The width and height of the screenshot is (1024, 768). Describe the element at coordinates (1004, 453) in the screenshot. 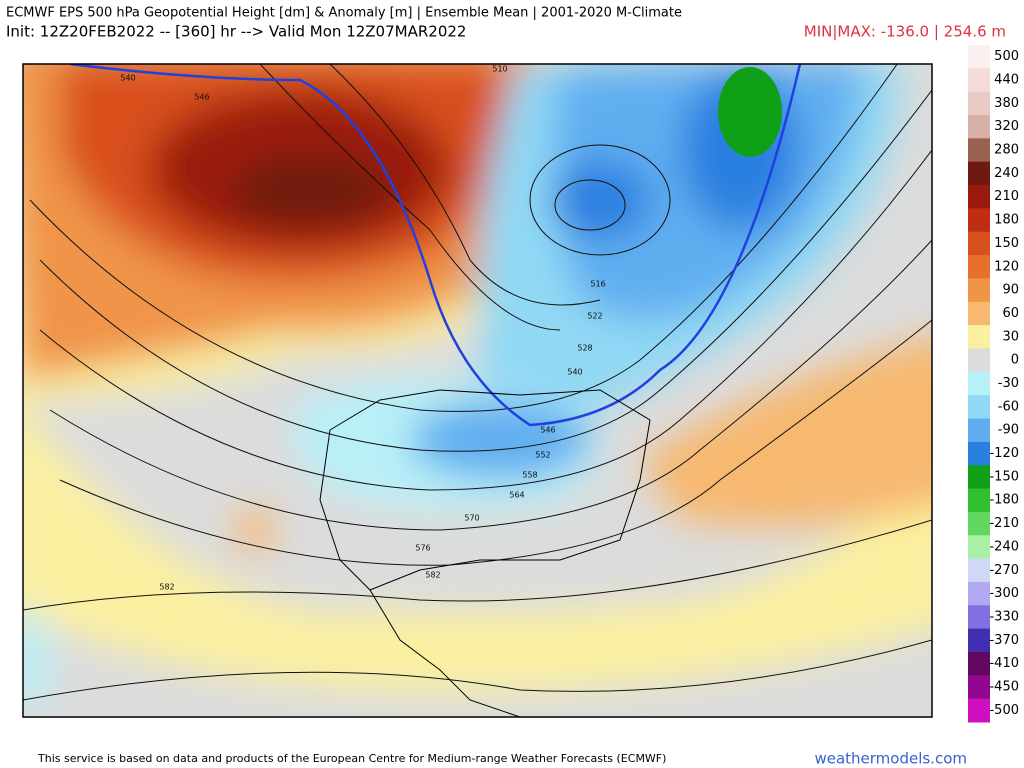

I see `colorbar-label: -120` at that location.